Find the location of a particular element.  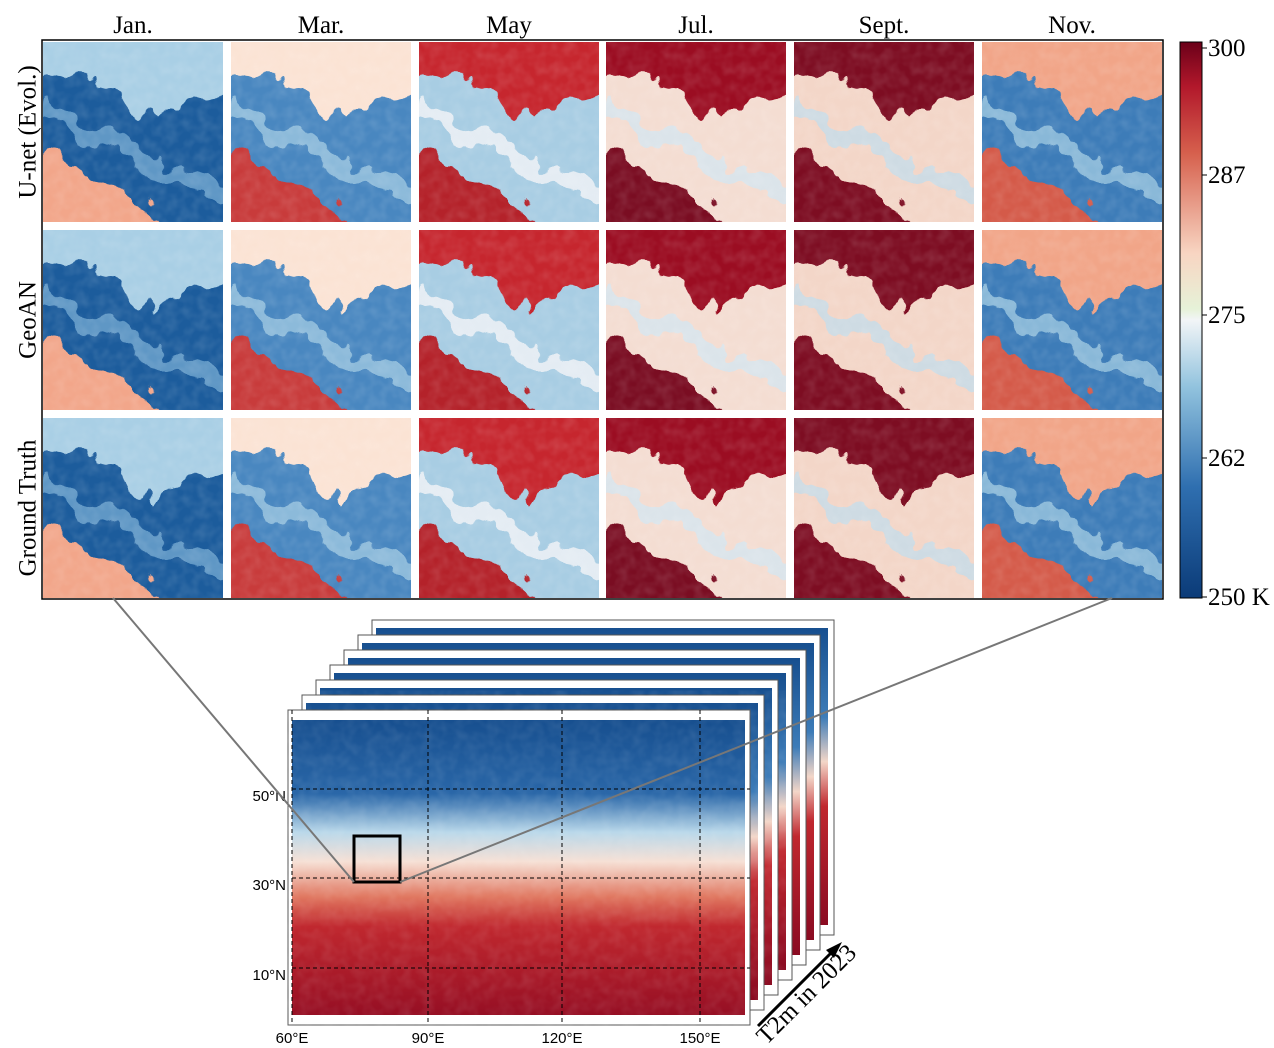

arrow-head is located at coordinates (834, 950).